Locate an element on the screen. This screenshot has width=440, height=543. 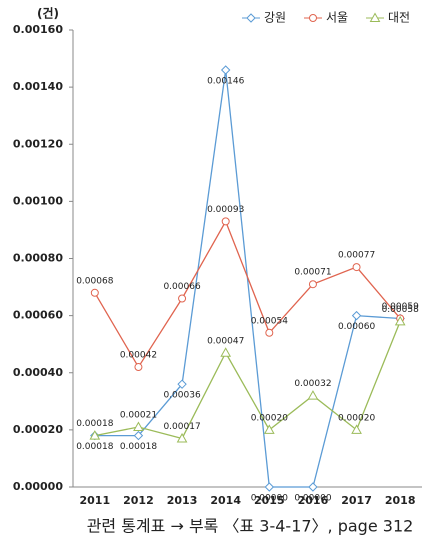
value-label: 0.00059 is located at coordinates (400, 307).